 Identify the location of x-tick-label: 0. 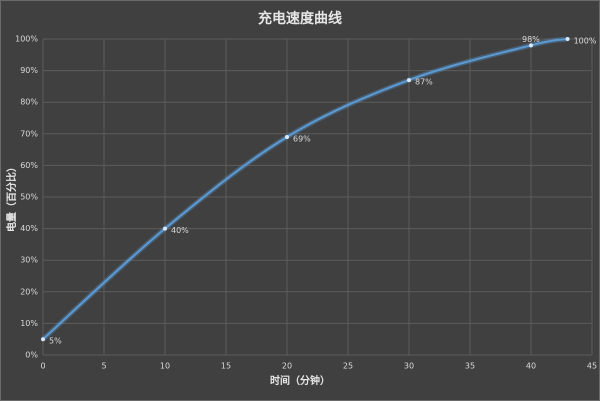
(42, 366).